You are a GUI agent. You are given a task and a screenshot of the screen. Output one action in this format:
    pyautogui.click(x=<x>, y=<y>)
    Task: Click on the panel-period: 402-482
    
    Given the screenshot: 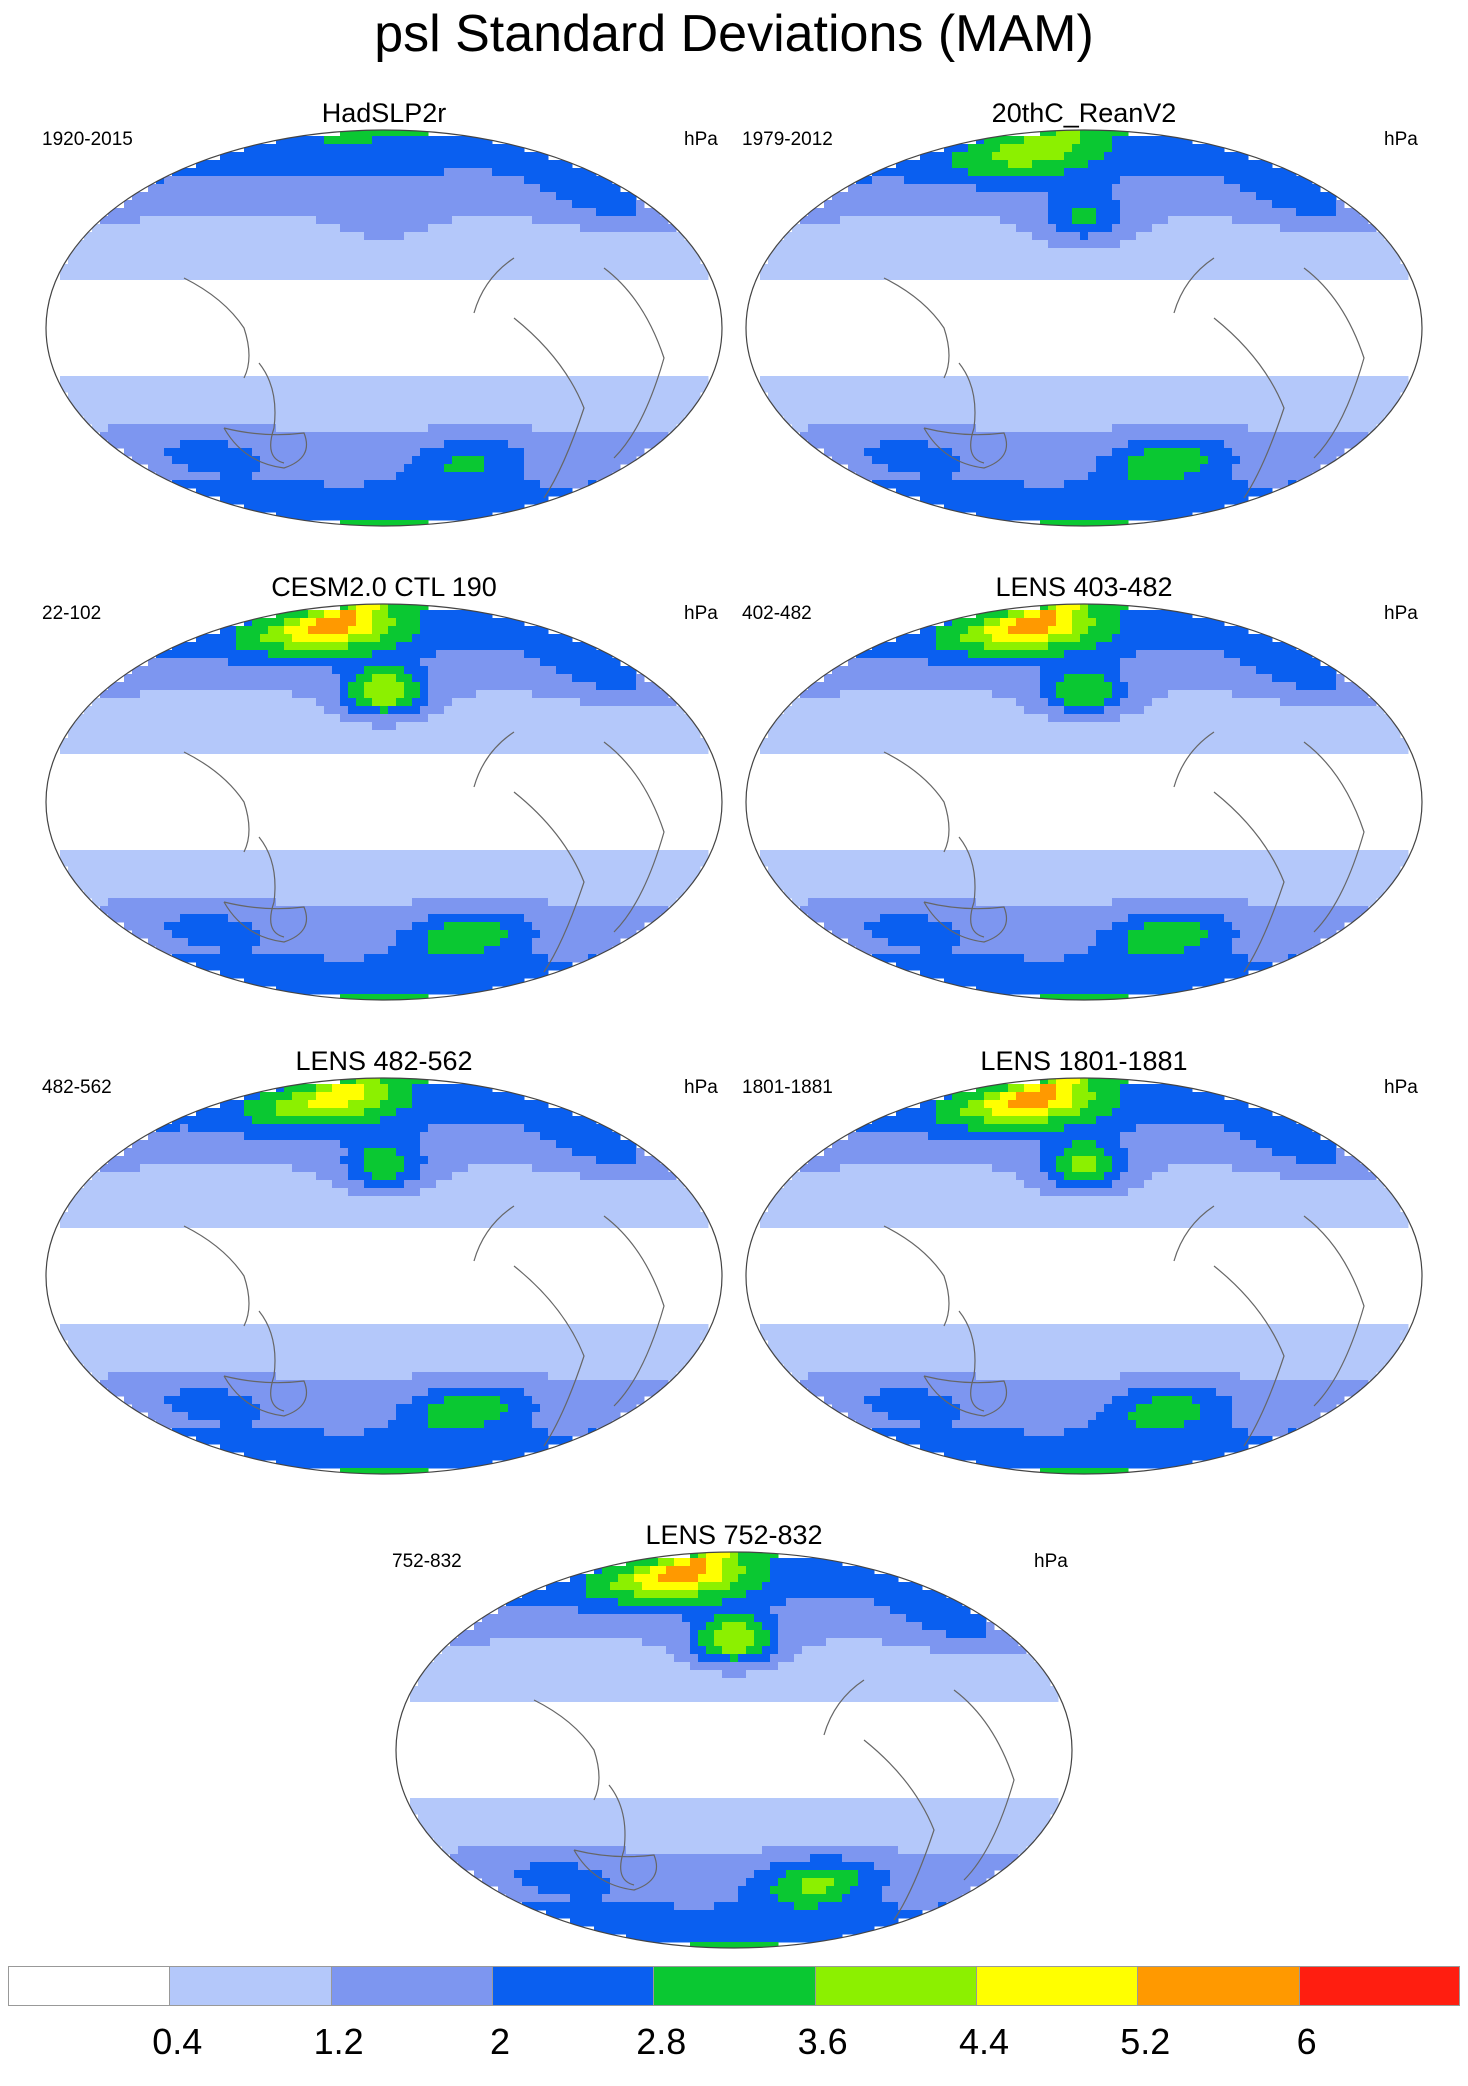 What is the action you would take?
    pyautogui.click(x=777, y=614)
    